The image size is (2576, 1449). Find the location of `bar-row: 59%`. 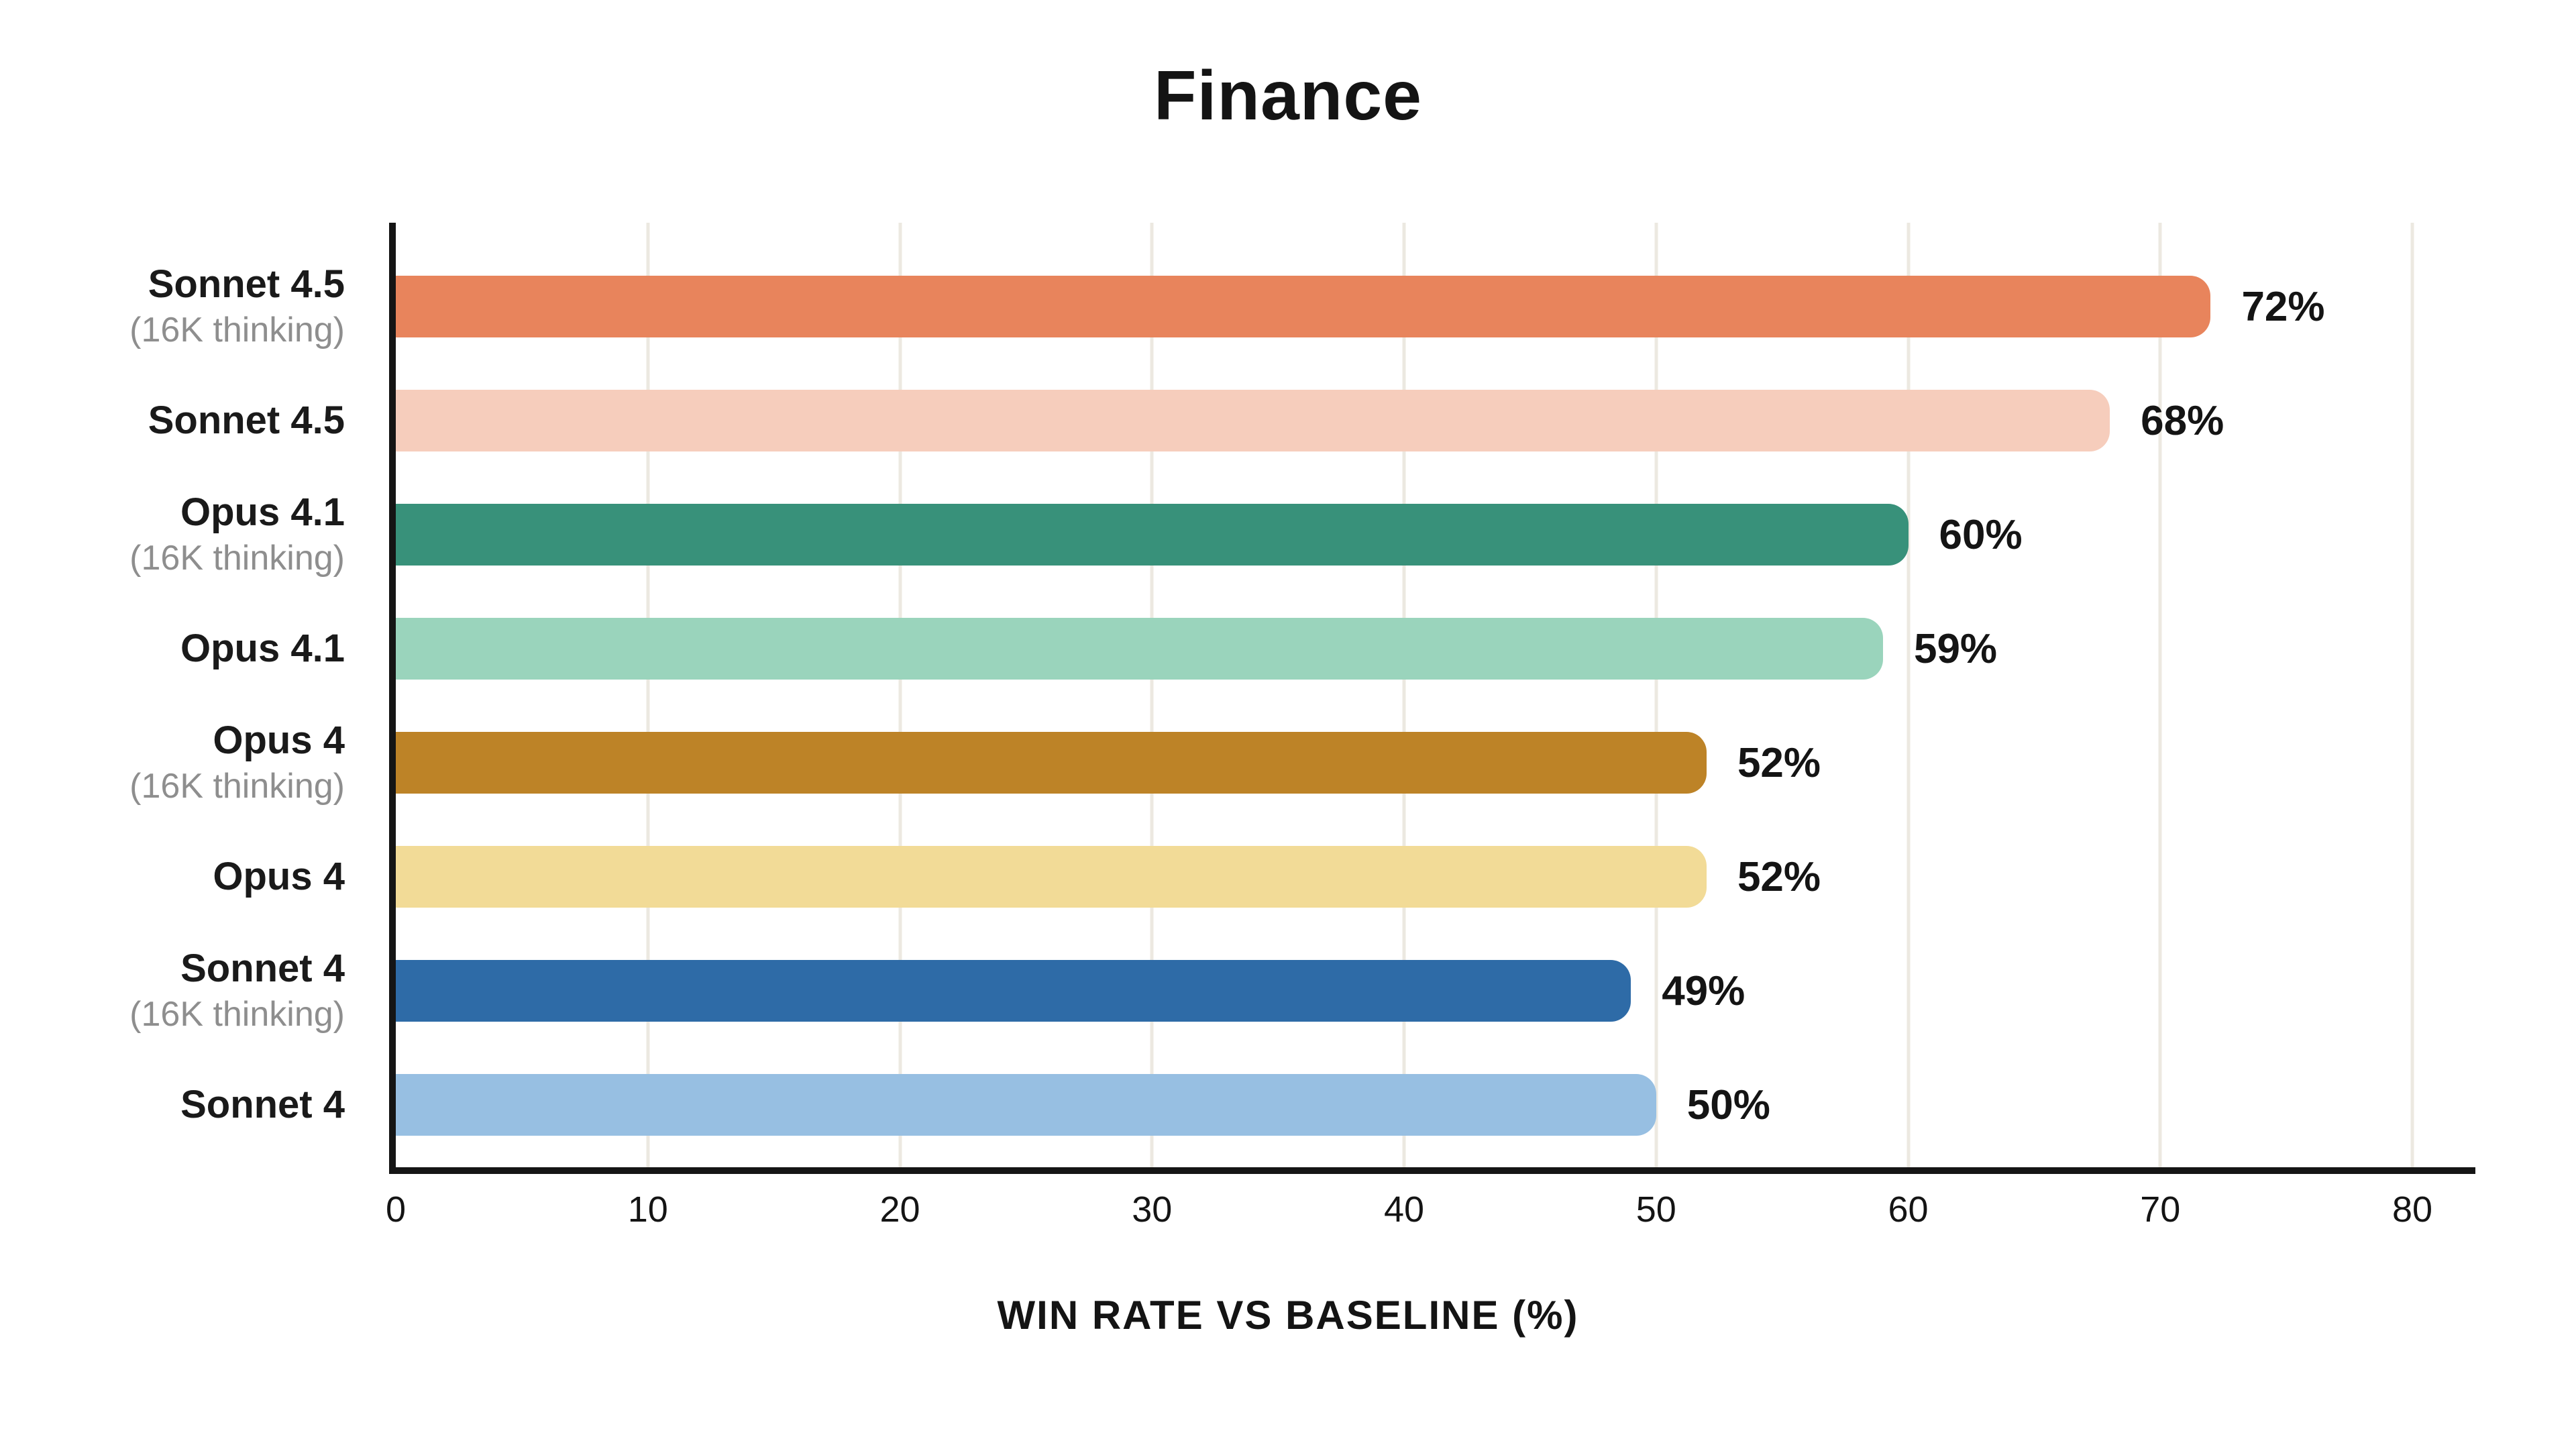

bar-row: 59% is located at coordinates (1435, 649).